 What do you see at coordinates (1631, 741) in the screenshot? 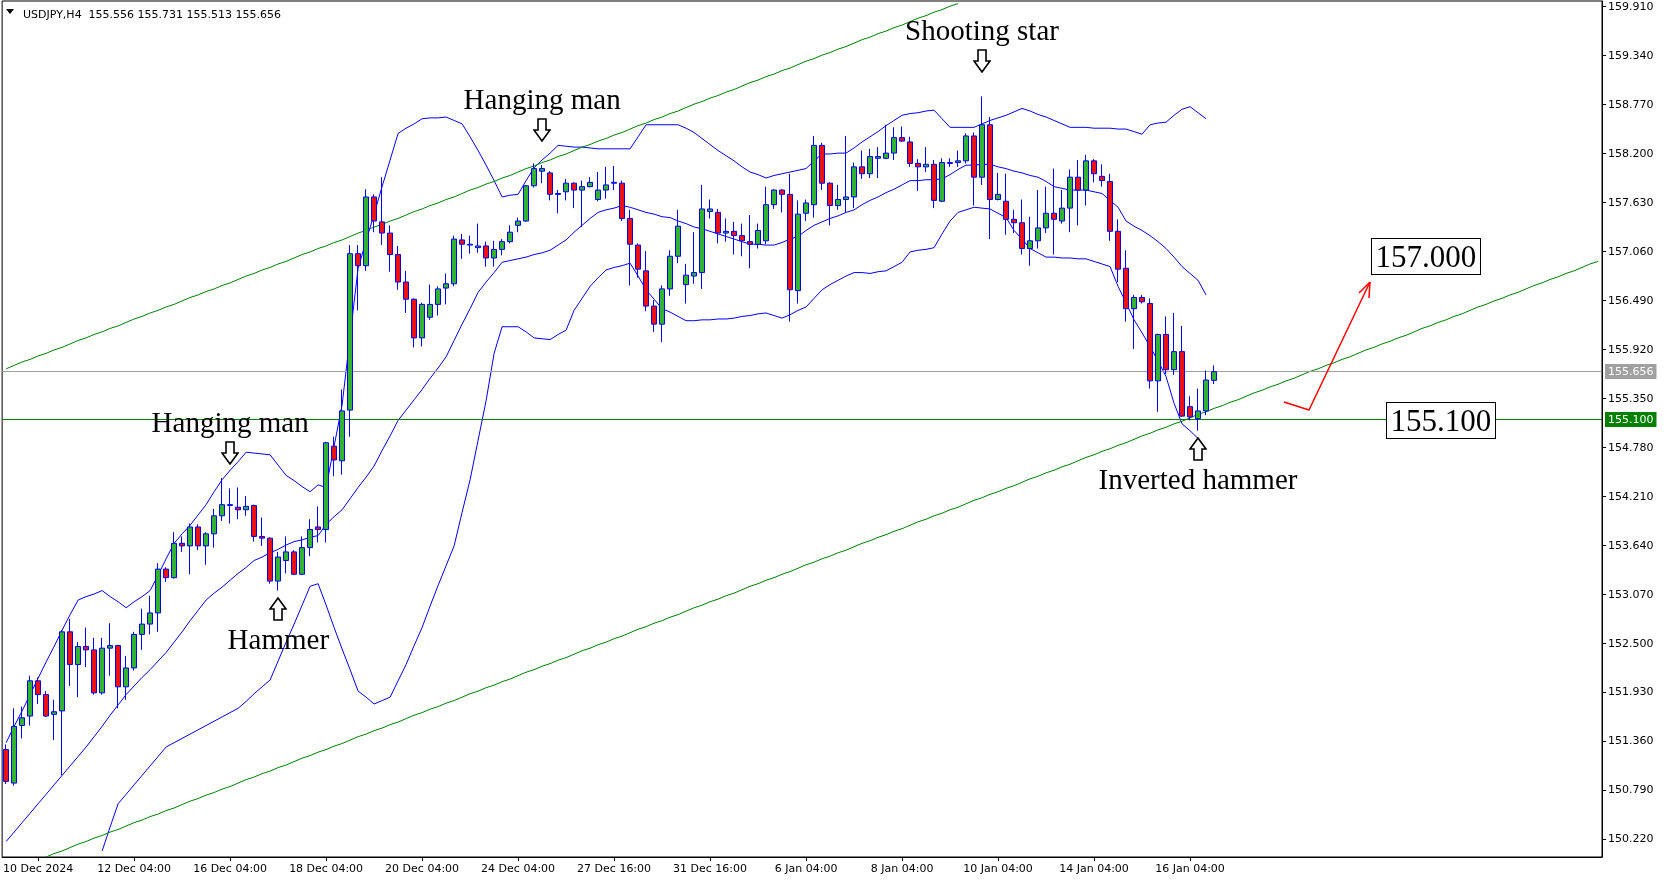
I see `y-tick-label: 151.360` at bounding box center [1631, 741].